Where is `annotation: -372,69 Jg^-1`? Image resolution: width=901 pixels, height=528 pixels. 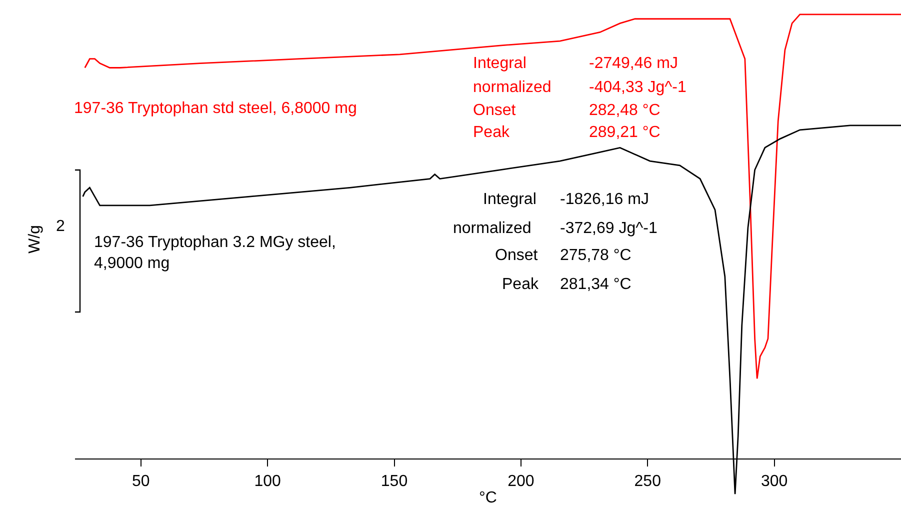 annotation: -372,69 Jg^-1 is located at coordinates (609, 228).